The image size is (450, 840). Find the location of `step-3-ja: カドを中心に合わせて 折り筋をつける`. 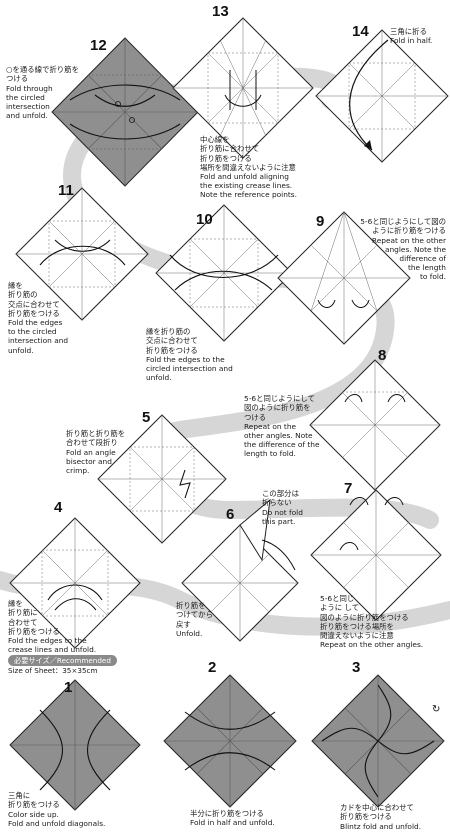

step-3-ja: カドを中心に合わせて 折り筋をつける is located at coordinates (377, 812).